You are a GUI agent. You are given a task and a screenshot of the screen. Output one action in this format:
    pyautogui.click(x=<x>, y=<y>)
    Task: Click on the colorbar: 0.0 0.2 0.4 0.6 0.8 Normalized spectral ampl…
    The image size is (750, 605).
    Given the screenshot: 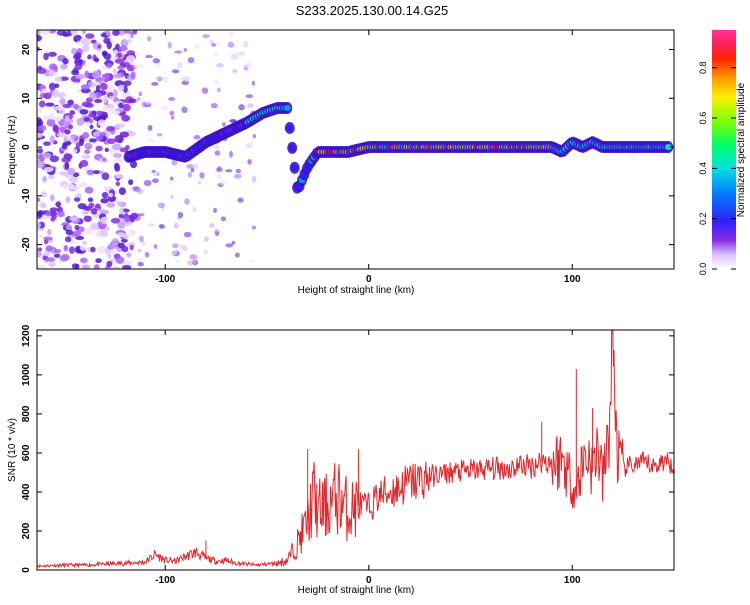 What is the action you would take?
    pyautogui.click(x=722, y=152)
    